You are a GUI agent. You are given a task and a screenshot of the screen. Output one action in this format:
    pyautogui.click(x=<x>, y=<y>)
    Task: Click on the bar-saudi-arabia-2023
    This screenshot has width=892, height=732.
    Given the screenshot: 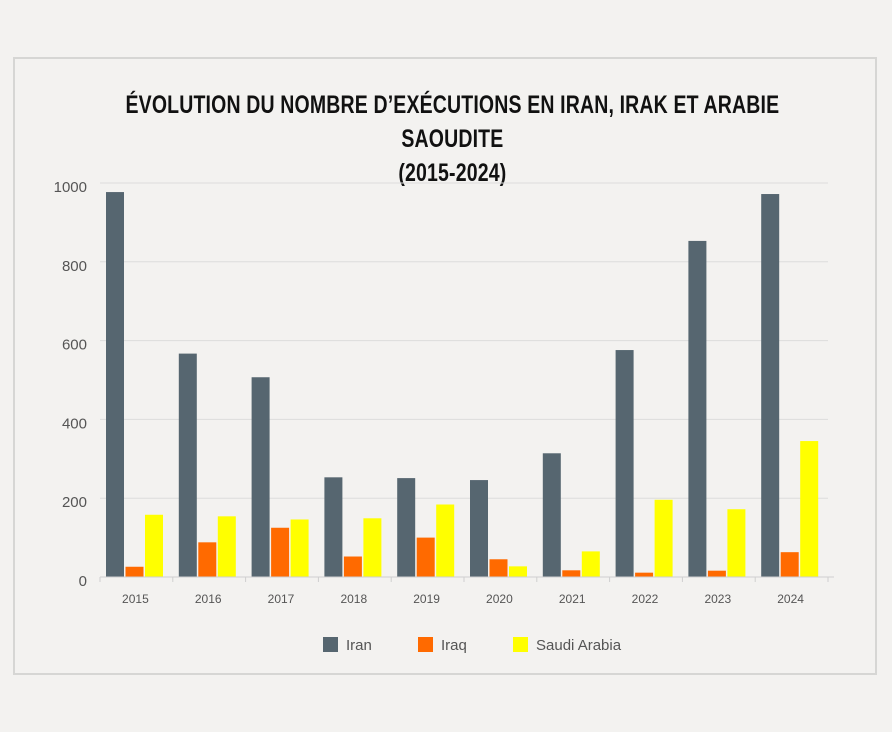 What is the action you would take?
    pyautogui.click(x=736, y=543)
    